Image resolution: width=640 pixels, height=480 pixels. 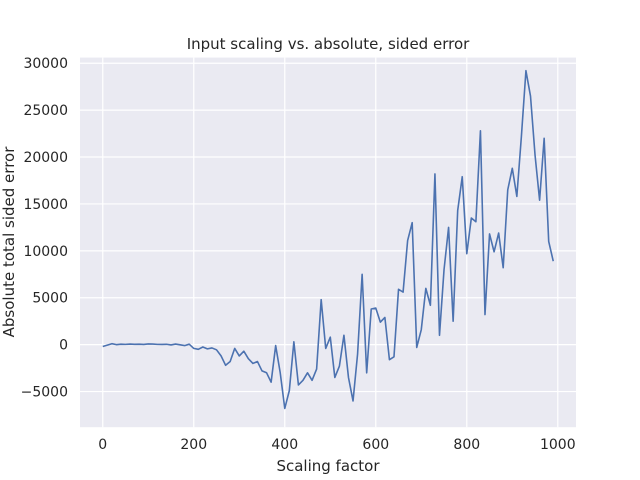 What do you see at coordinates (50, 299) in the screenshot?
I see `y-tick-label: 5000` at bounding box center [50, 299].